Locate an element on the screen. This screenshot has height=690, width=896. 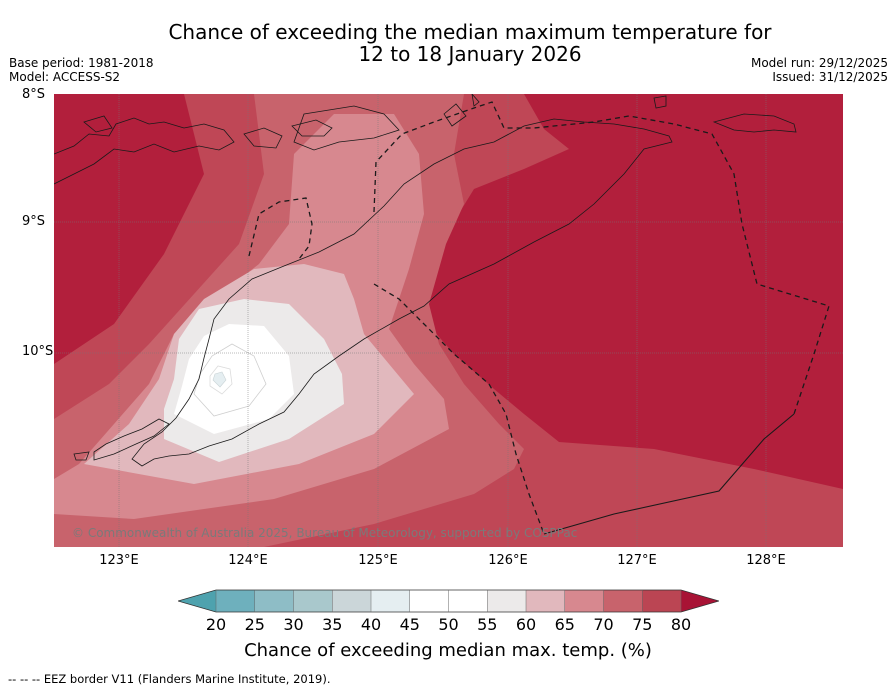
colorbar-tick-label: 45 is located at coordinates (409, 624).